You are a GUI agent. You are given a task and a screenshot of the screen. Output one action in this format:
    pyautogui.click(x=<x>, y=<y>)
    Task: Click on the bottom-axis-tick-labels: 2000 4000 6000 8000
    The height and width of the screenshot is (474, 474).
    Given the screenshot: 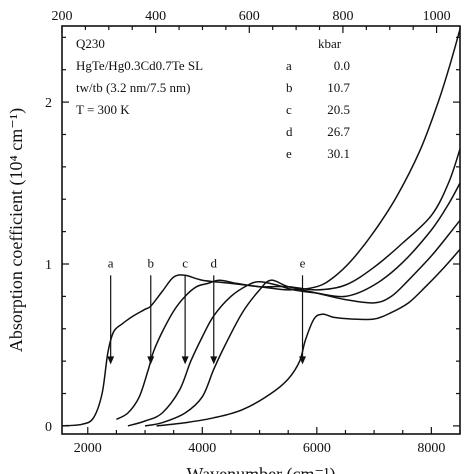 What is the action you would take?
    pyautogui.click(x=260, y=448)
    